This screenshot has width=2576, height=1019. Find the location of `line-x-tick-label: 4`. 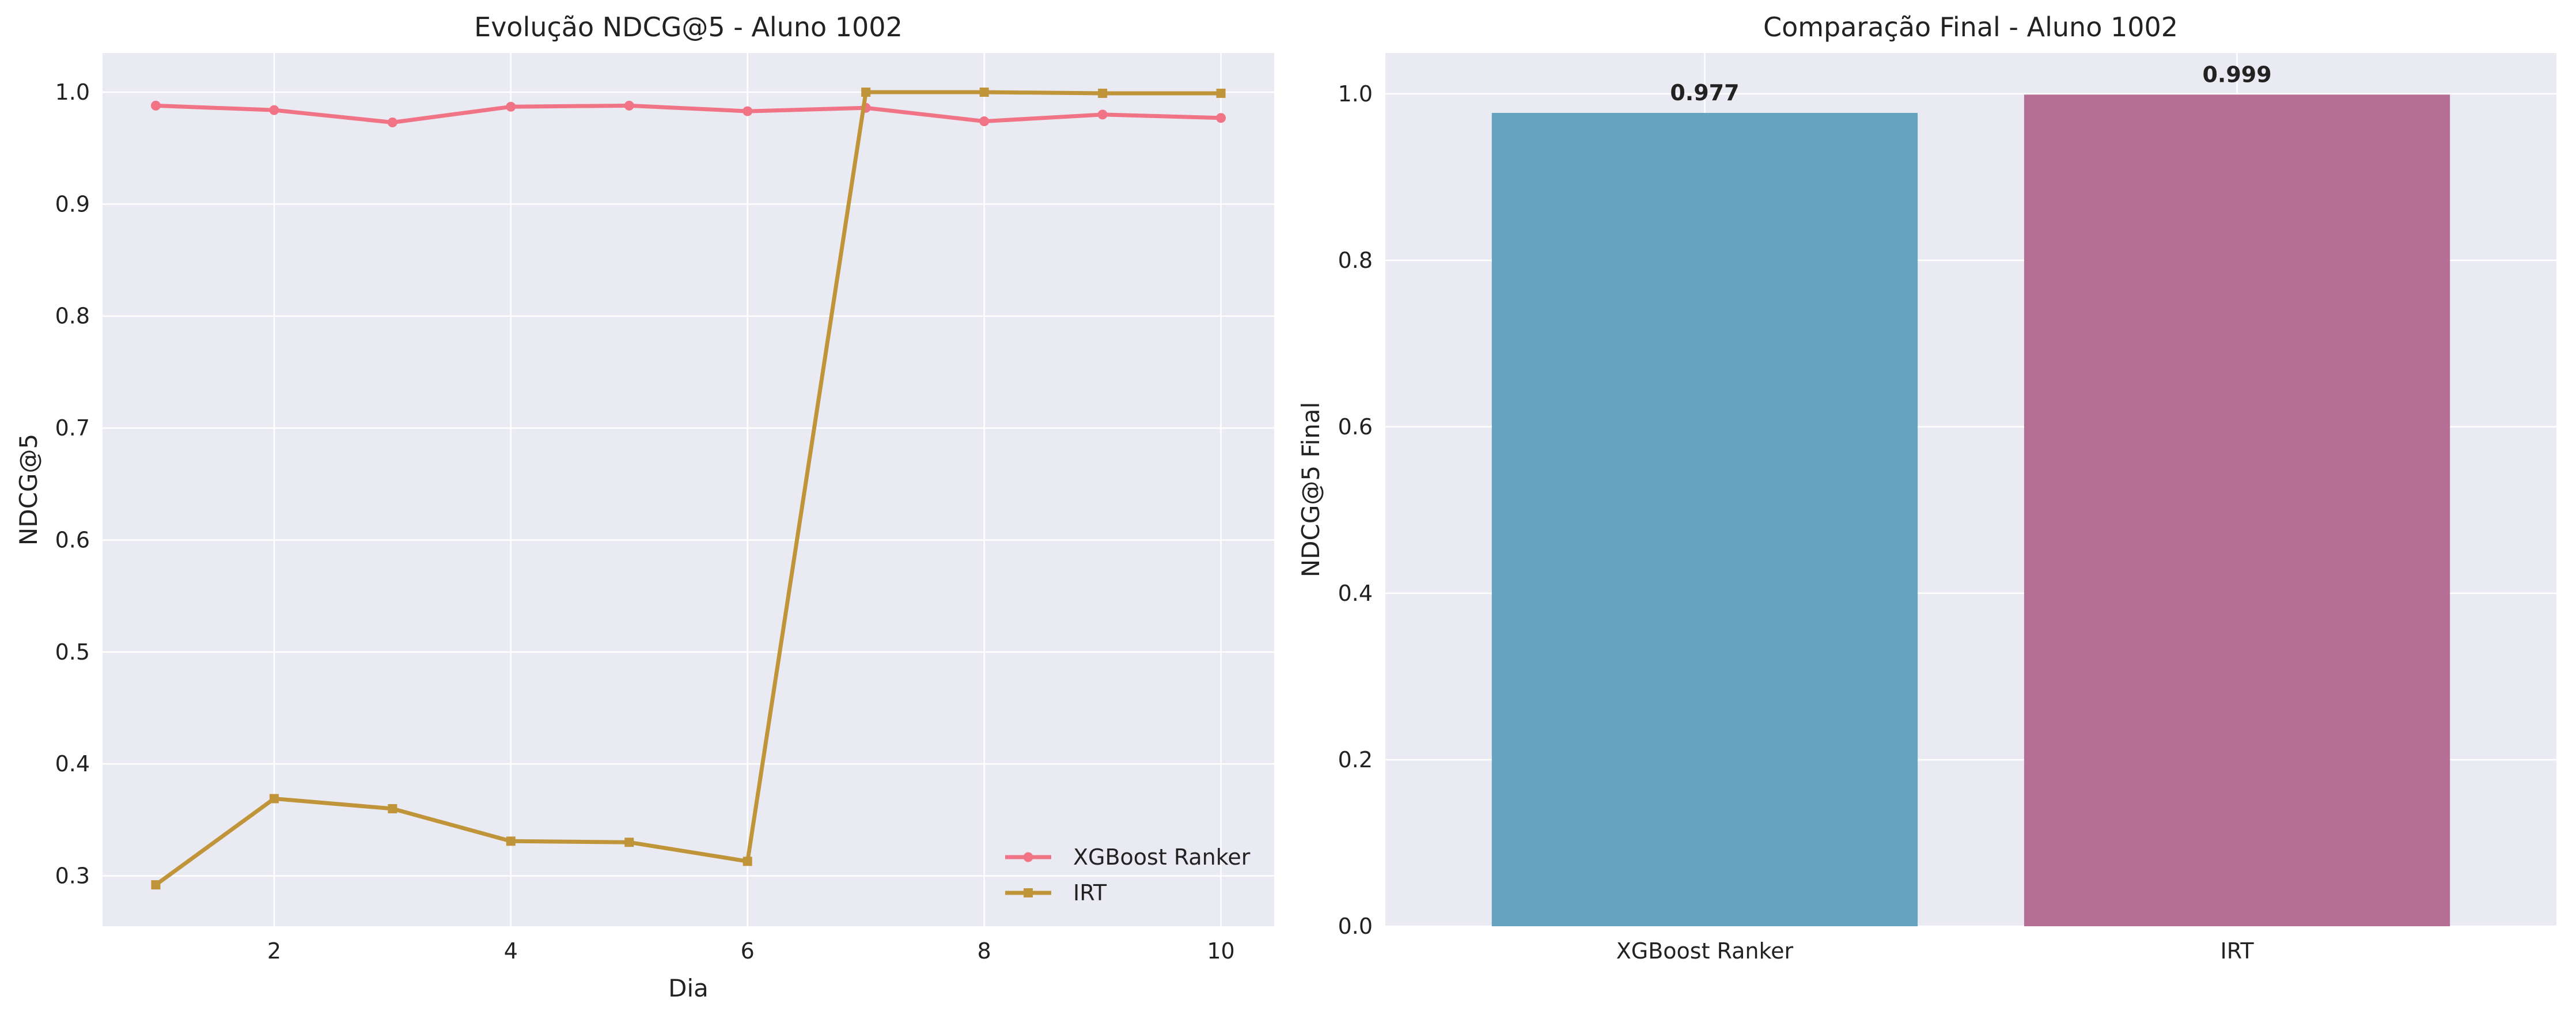

line-x-tick-label: 4 is located at coordinates (511, 951).